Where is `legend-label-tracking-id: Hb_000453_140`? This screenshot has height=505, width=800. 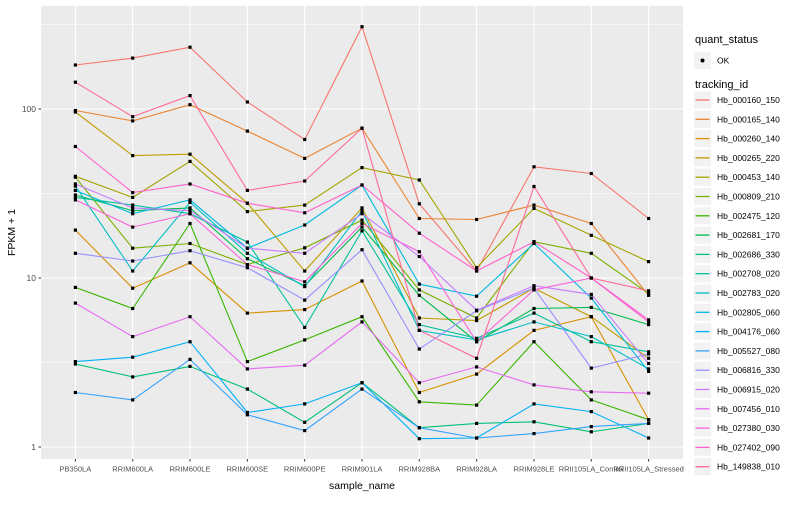 legend-label-tracking-id: Hb_000453_140 is located at coordinates (748, 177).